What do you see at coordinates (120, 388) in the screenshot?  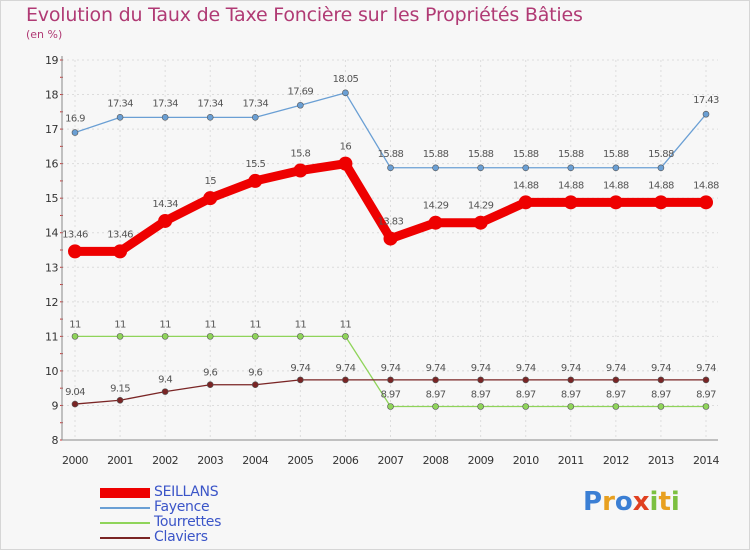 I see `data-label-claviers: 9.15` at bounding box center [120, 388].